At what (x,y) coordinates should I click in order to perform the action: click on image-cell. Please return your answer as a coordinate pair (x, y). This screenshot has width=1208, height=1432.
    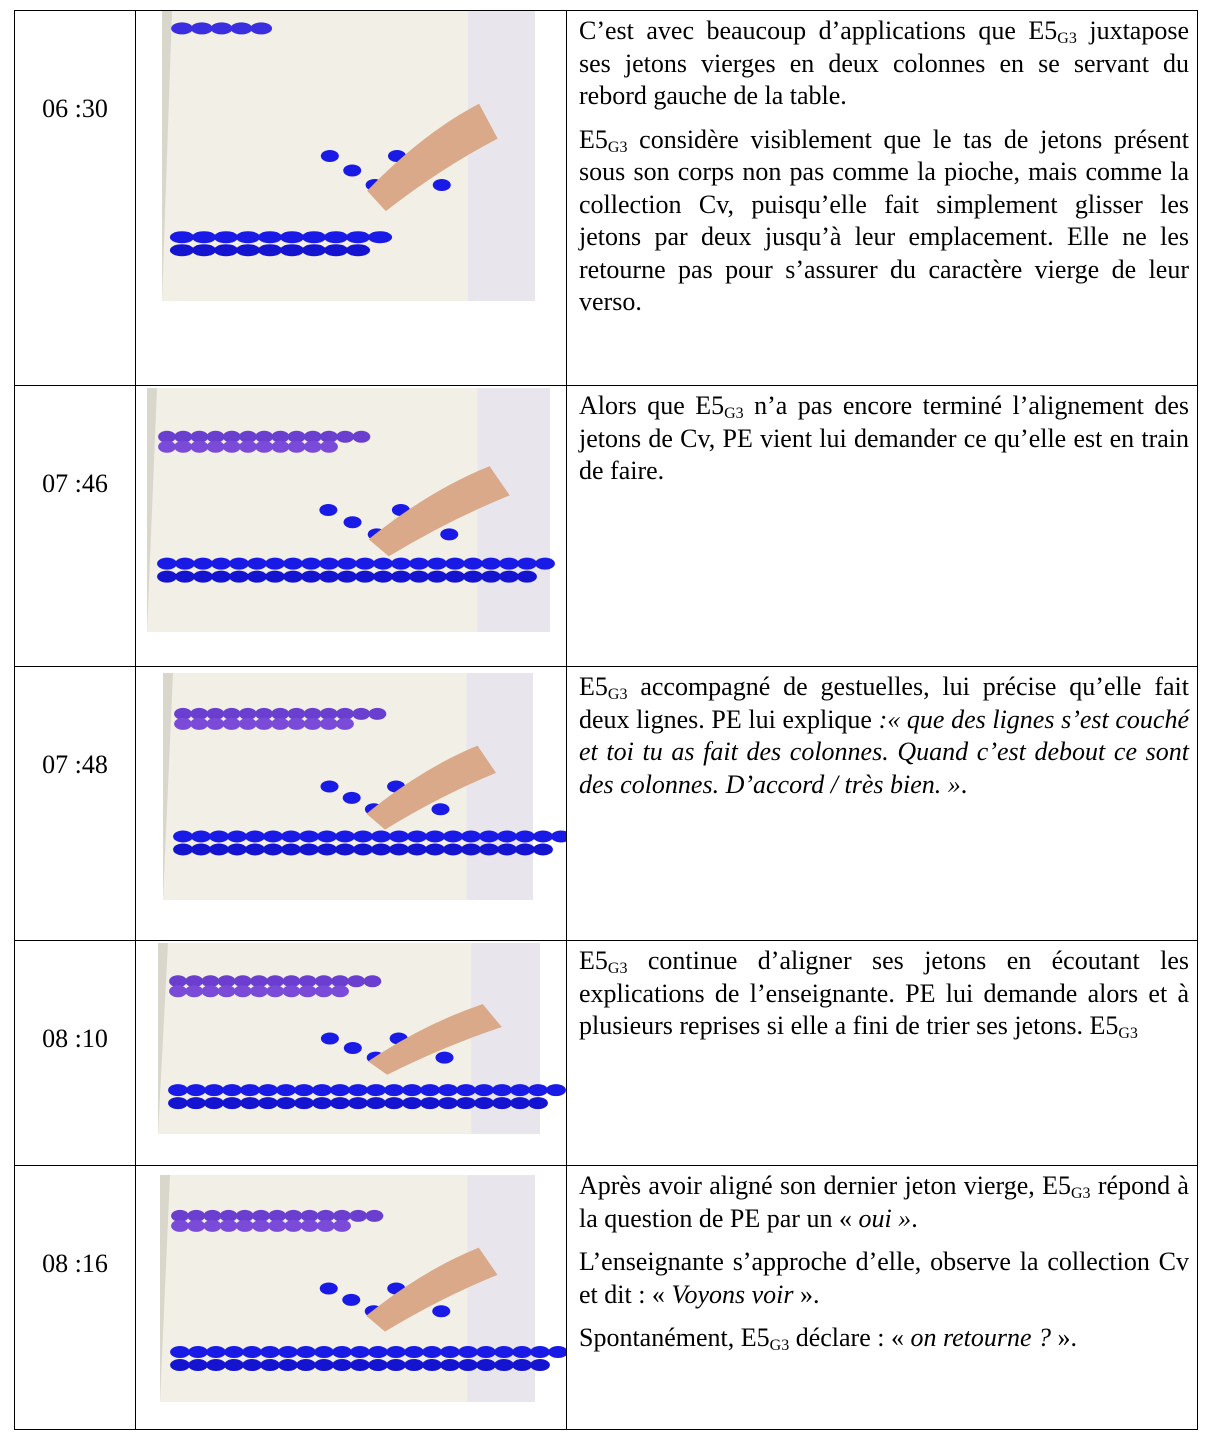
    Looking at the image, I should click on (351, 1053).